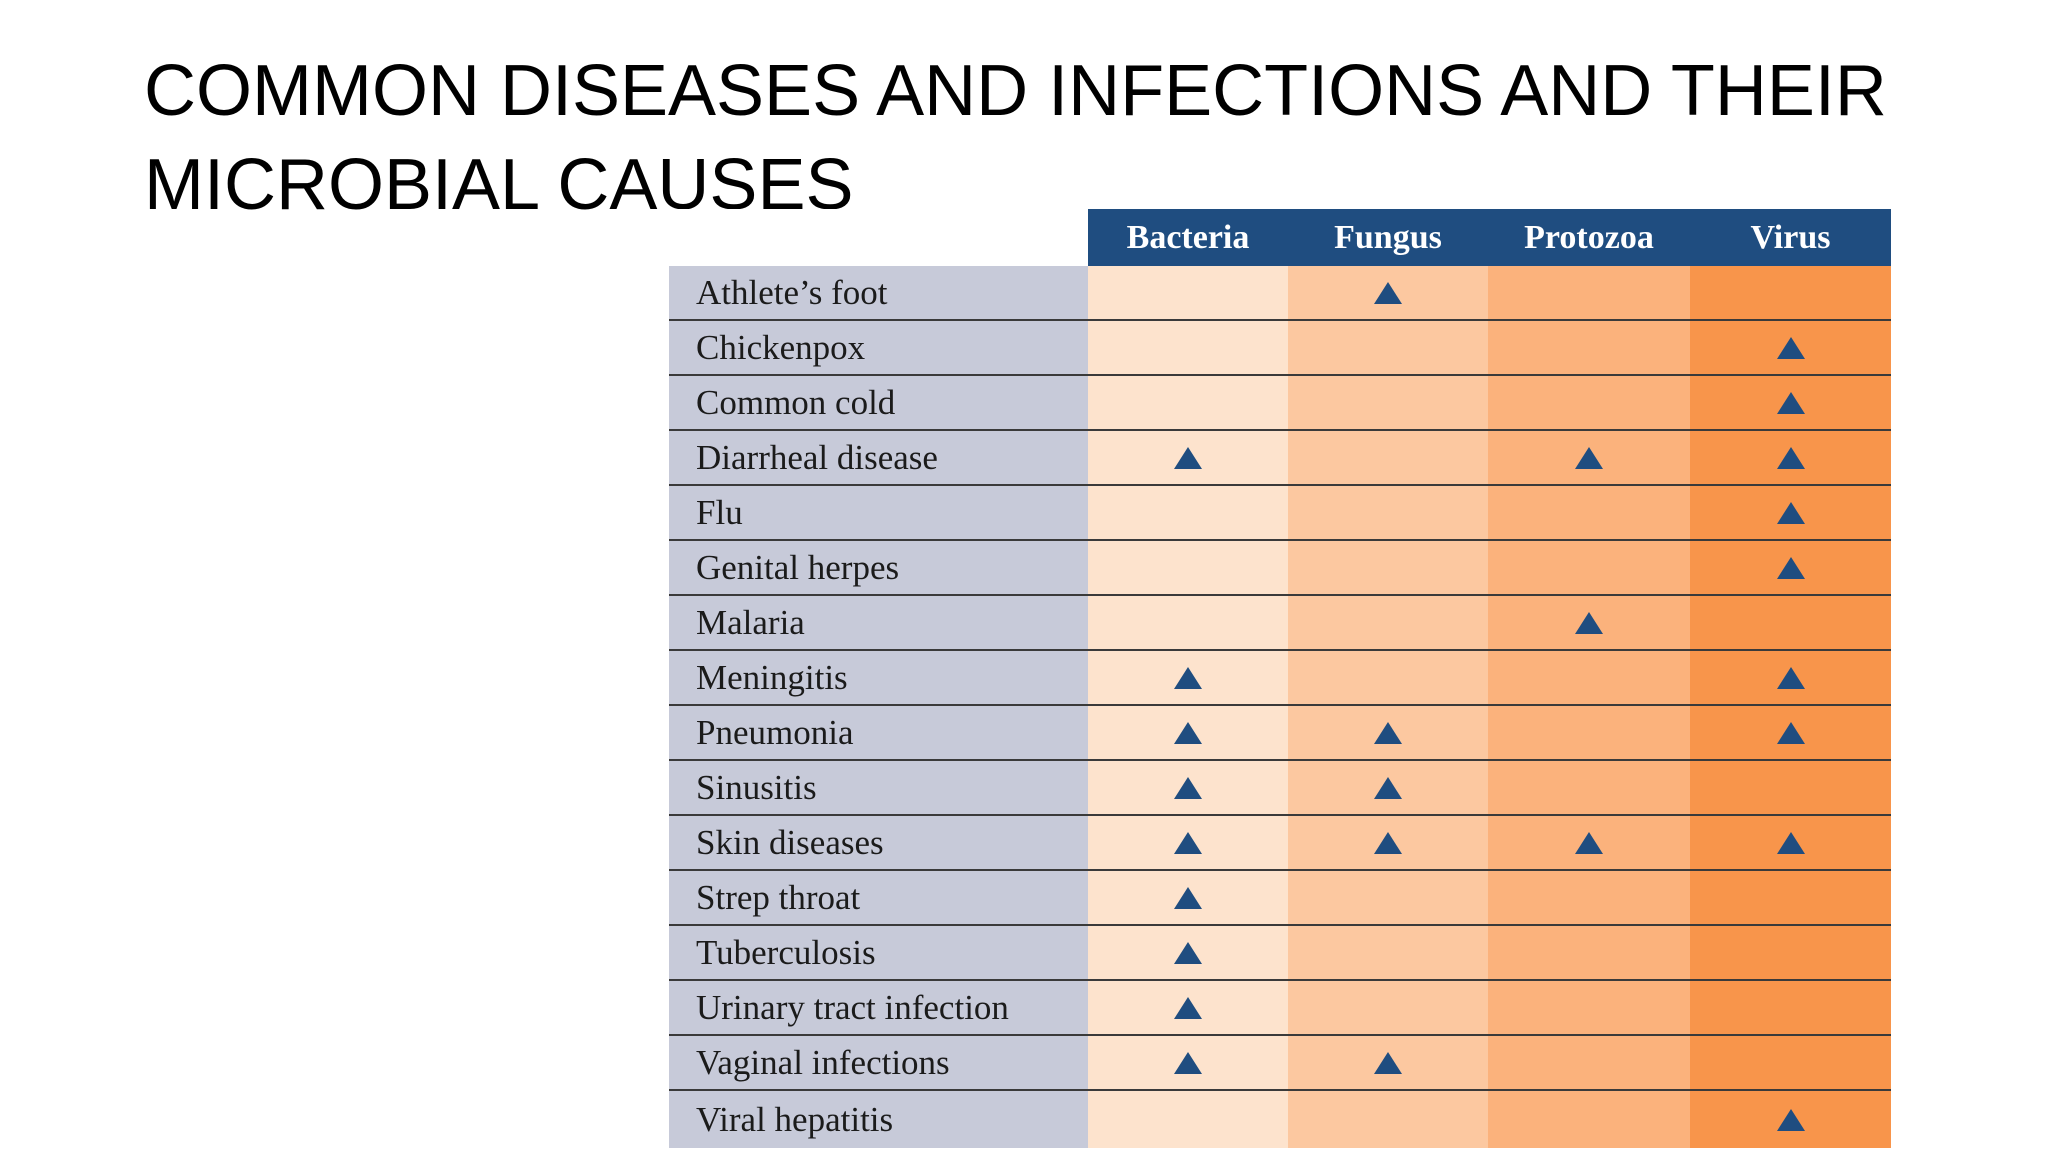  What do you see at coordinates (1790, 237) in the screenshot?
I see `column-header-virus: Virus` at bounding box center [1790, 237].